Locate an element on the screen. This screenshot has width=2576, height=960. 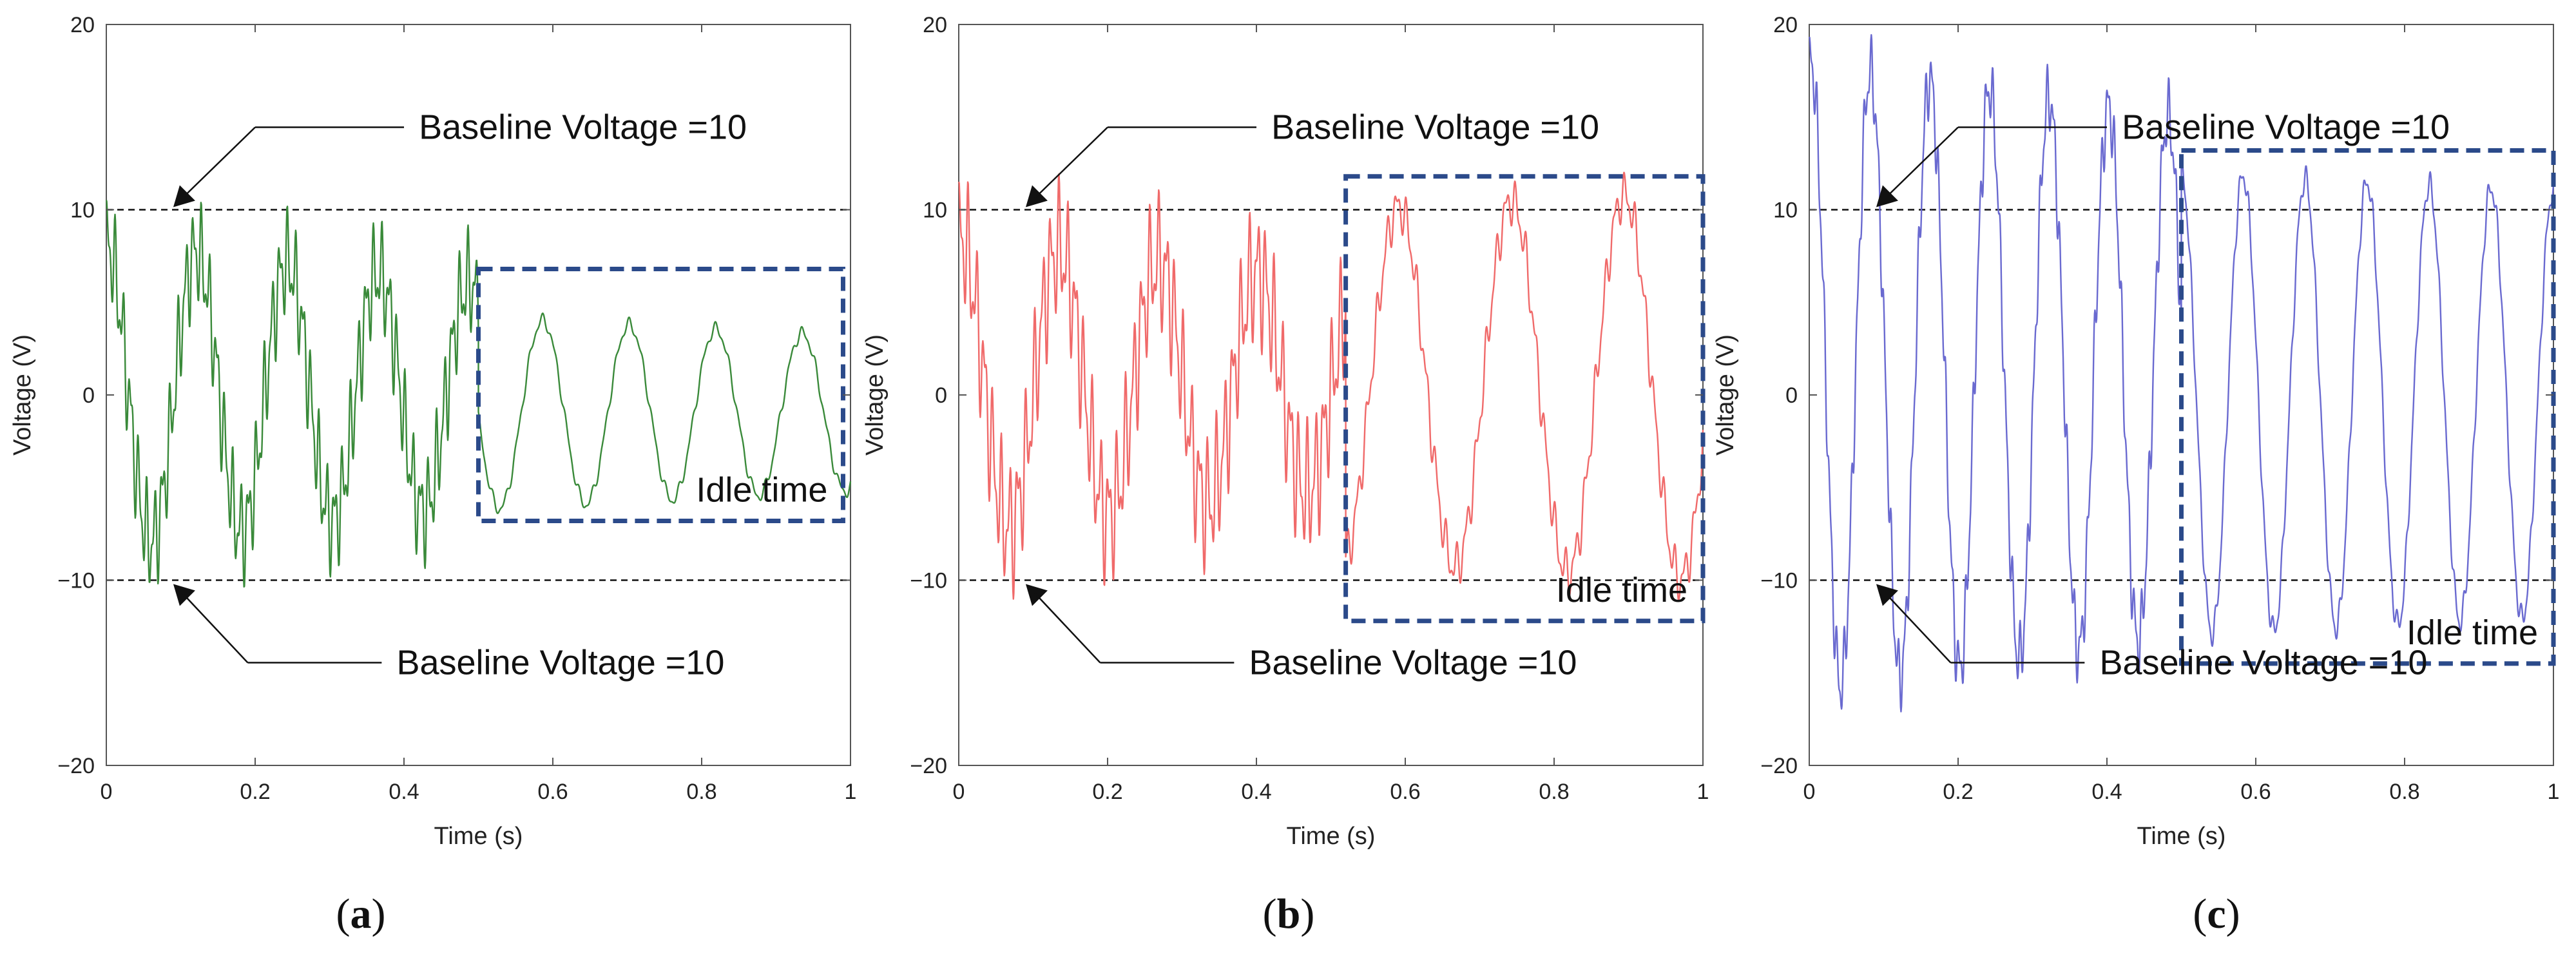
panel-letter: b is located at coordinates (1289, 913).